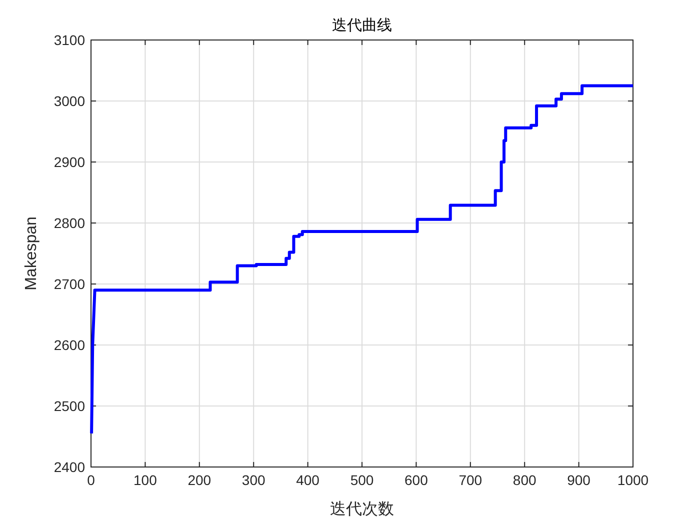  Describe the element at coordinates (362, 480) in the screenshot. I see `x-tick-label: 500` at that location.